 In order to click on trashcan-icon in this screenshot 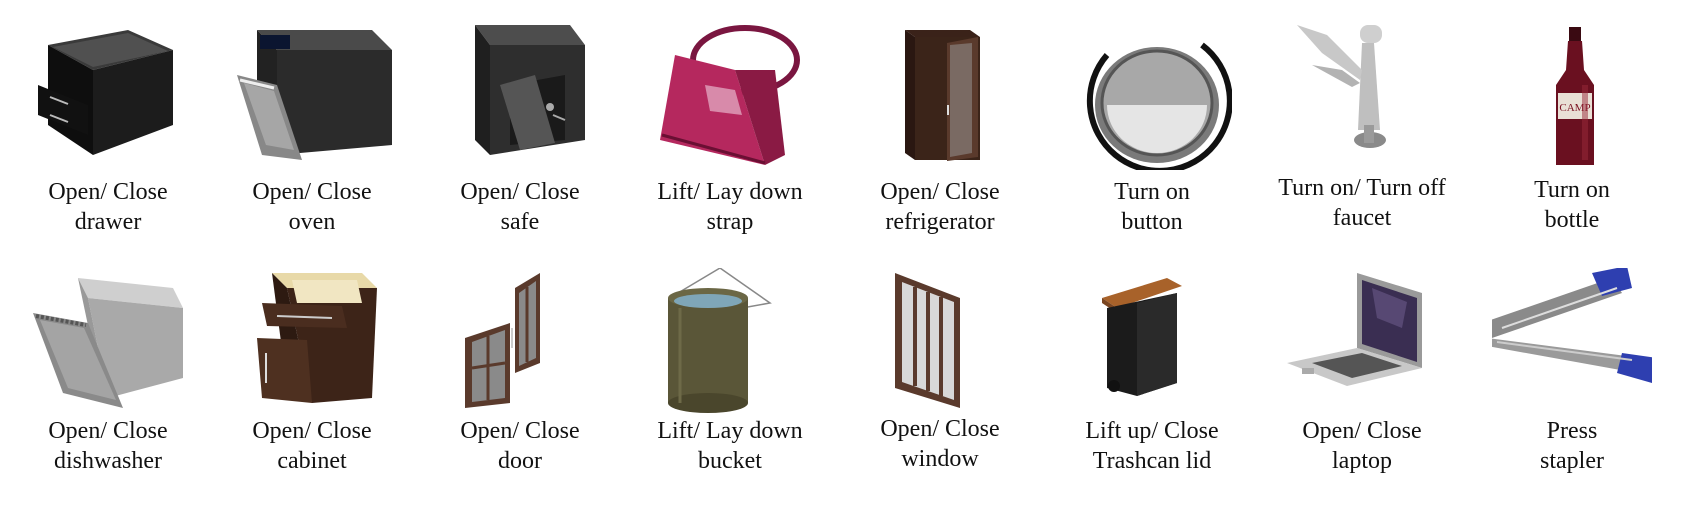, I will do `click(1152, 345)`.